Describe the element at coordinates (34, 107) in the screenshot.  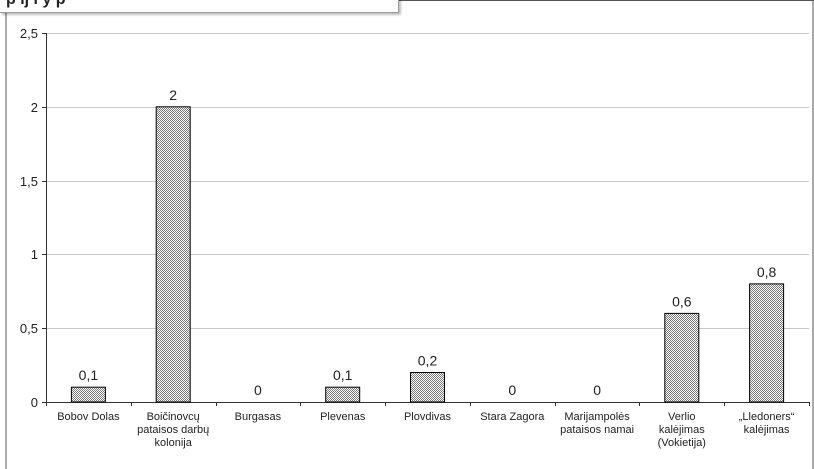
I see `y-tick-label: 2` at that location.